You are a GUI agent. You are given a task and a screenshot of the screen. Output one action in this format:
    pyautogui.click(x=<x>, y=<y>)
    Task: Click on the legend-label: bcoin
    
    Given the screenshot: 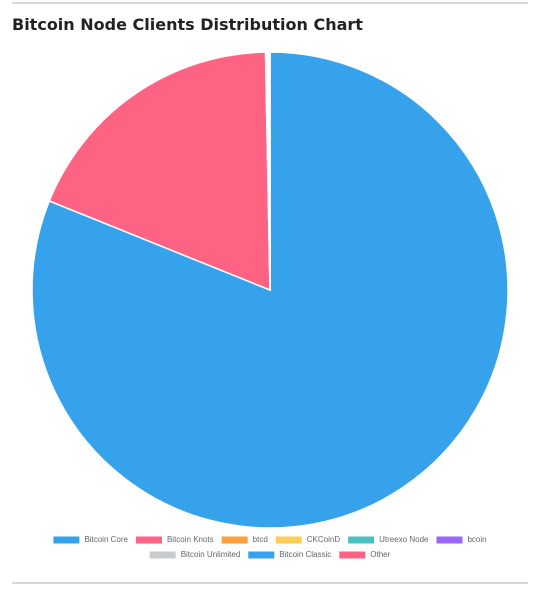 What is the action you would take?
    pyautogui.click(x=476, y=539)
    